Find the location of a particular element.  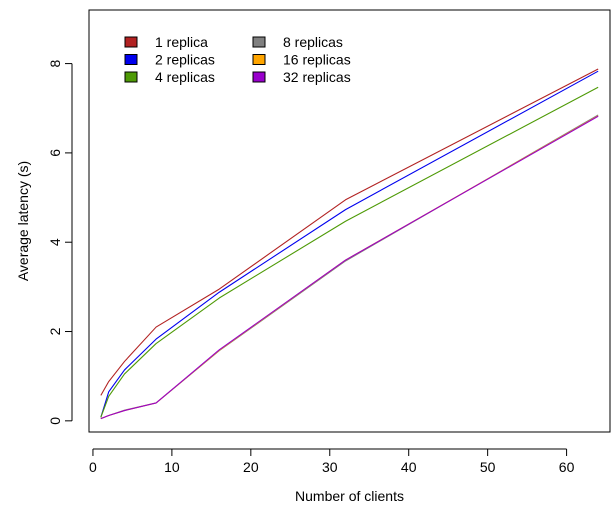

legend-label: 4 replicas is located at coordinates (185, 77).